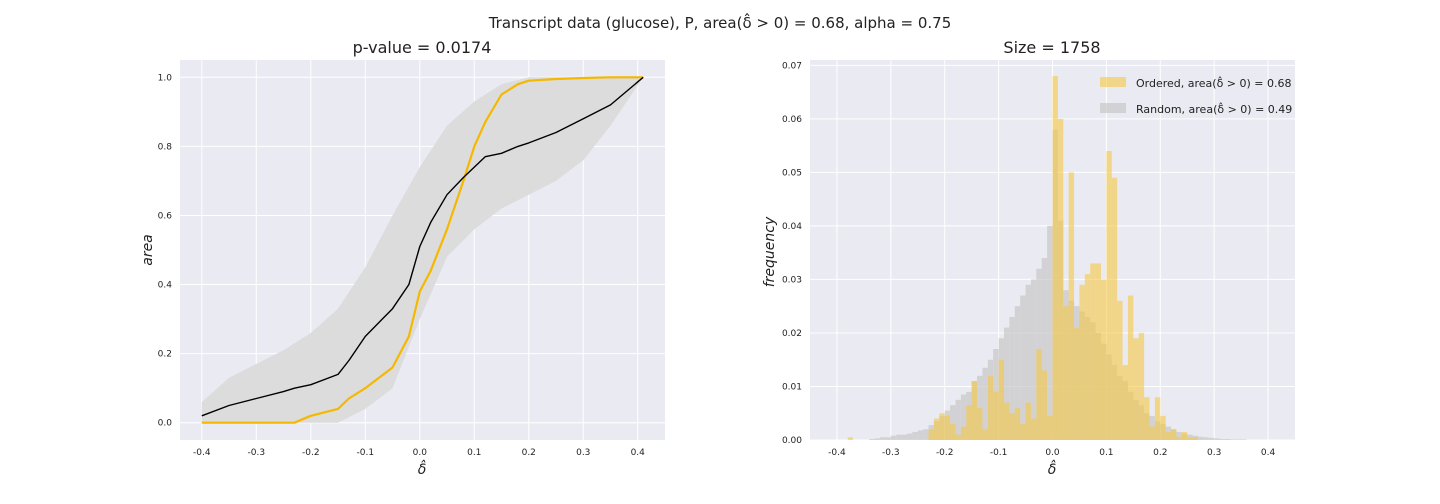 The width and height of the screenshot is (1440, 504). Describe the element at coordinates (1113, 82) in the screenshot. I see `legend-swatch-ordered` at that location.